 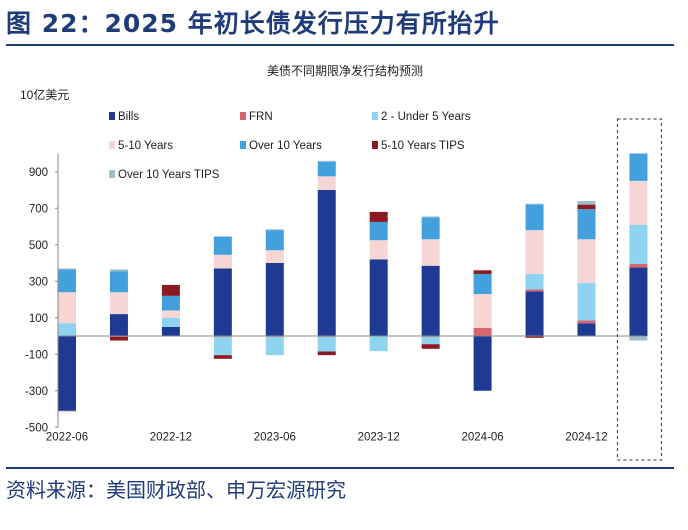 I want to click on y-axis-ticks: -500 -300 -100 100 300 500 700 900, so click(x=41, y=300).